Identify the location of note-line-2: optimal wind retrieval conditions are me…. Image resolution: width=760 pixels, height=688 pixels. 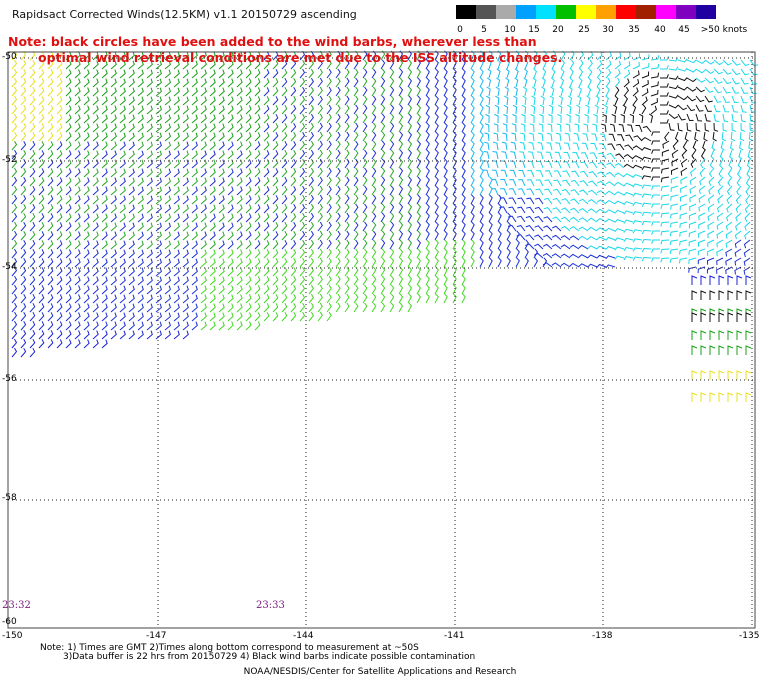
(300, 57).